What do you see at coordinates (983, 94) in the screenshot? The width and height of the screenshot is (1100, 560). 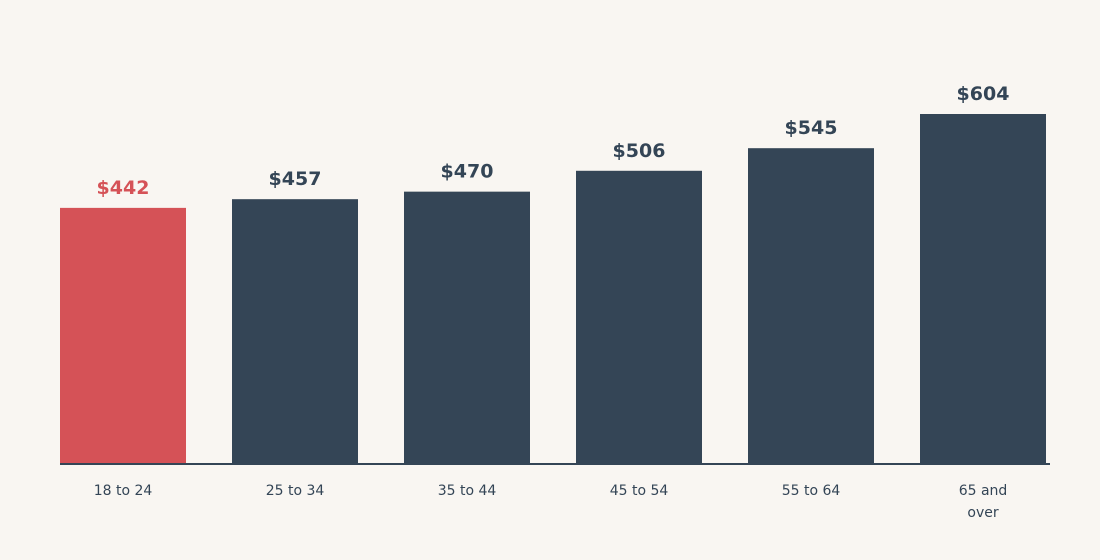 I see `data-label-5: $604` at bounding box center [983, 94].